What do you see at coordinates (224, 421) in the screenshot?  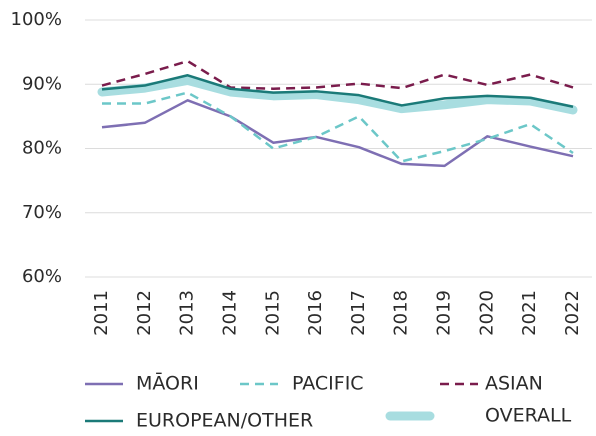 I see `legend-label: EUROPEAN/OTHER` at bounding box center [224, 421].